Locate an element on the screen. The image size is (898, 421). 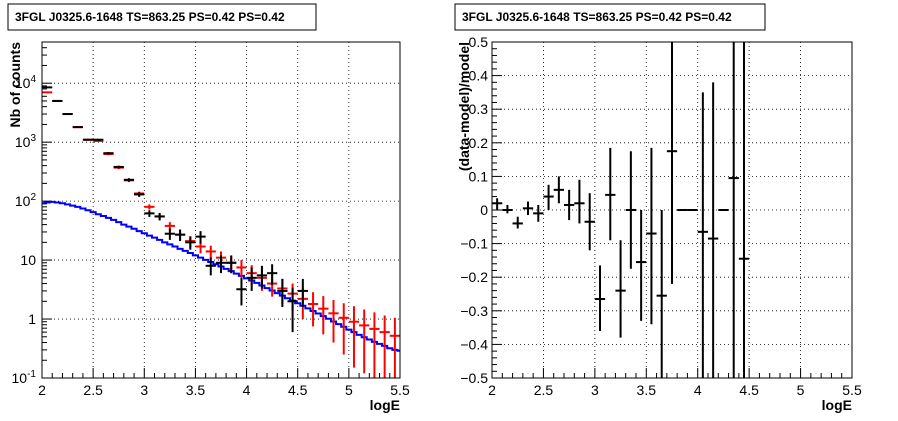
y-tick-label: 10² is located at coordinates (26, 200).